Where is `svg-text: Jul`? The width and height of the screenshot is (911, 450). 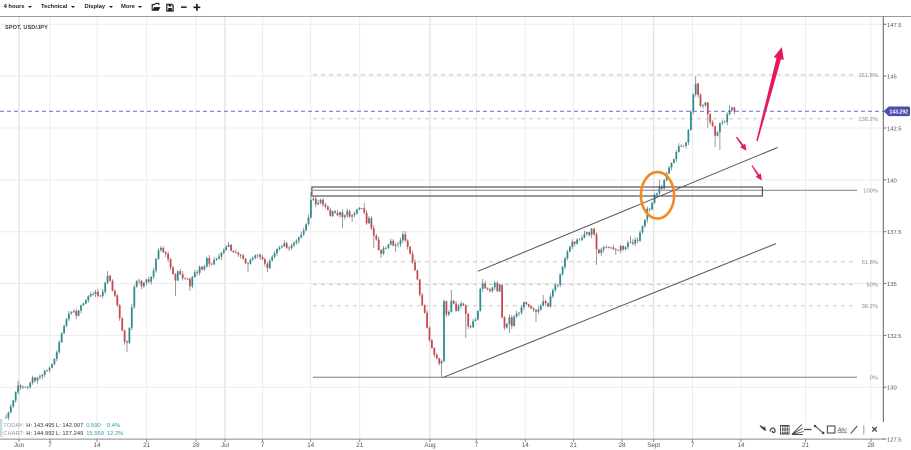 svg-text: Jul is located at coordinates (225, 445).